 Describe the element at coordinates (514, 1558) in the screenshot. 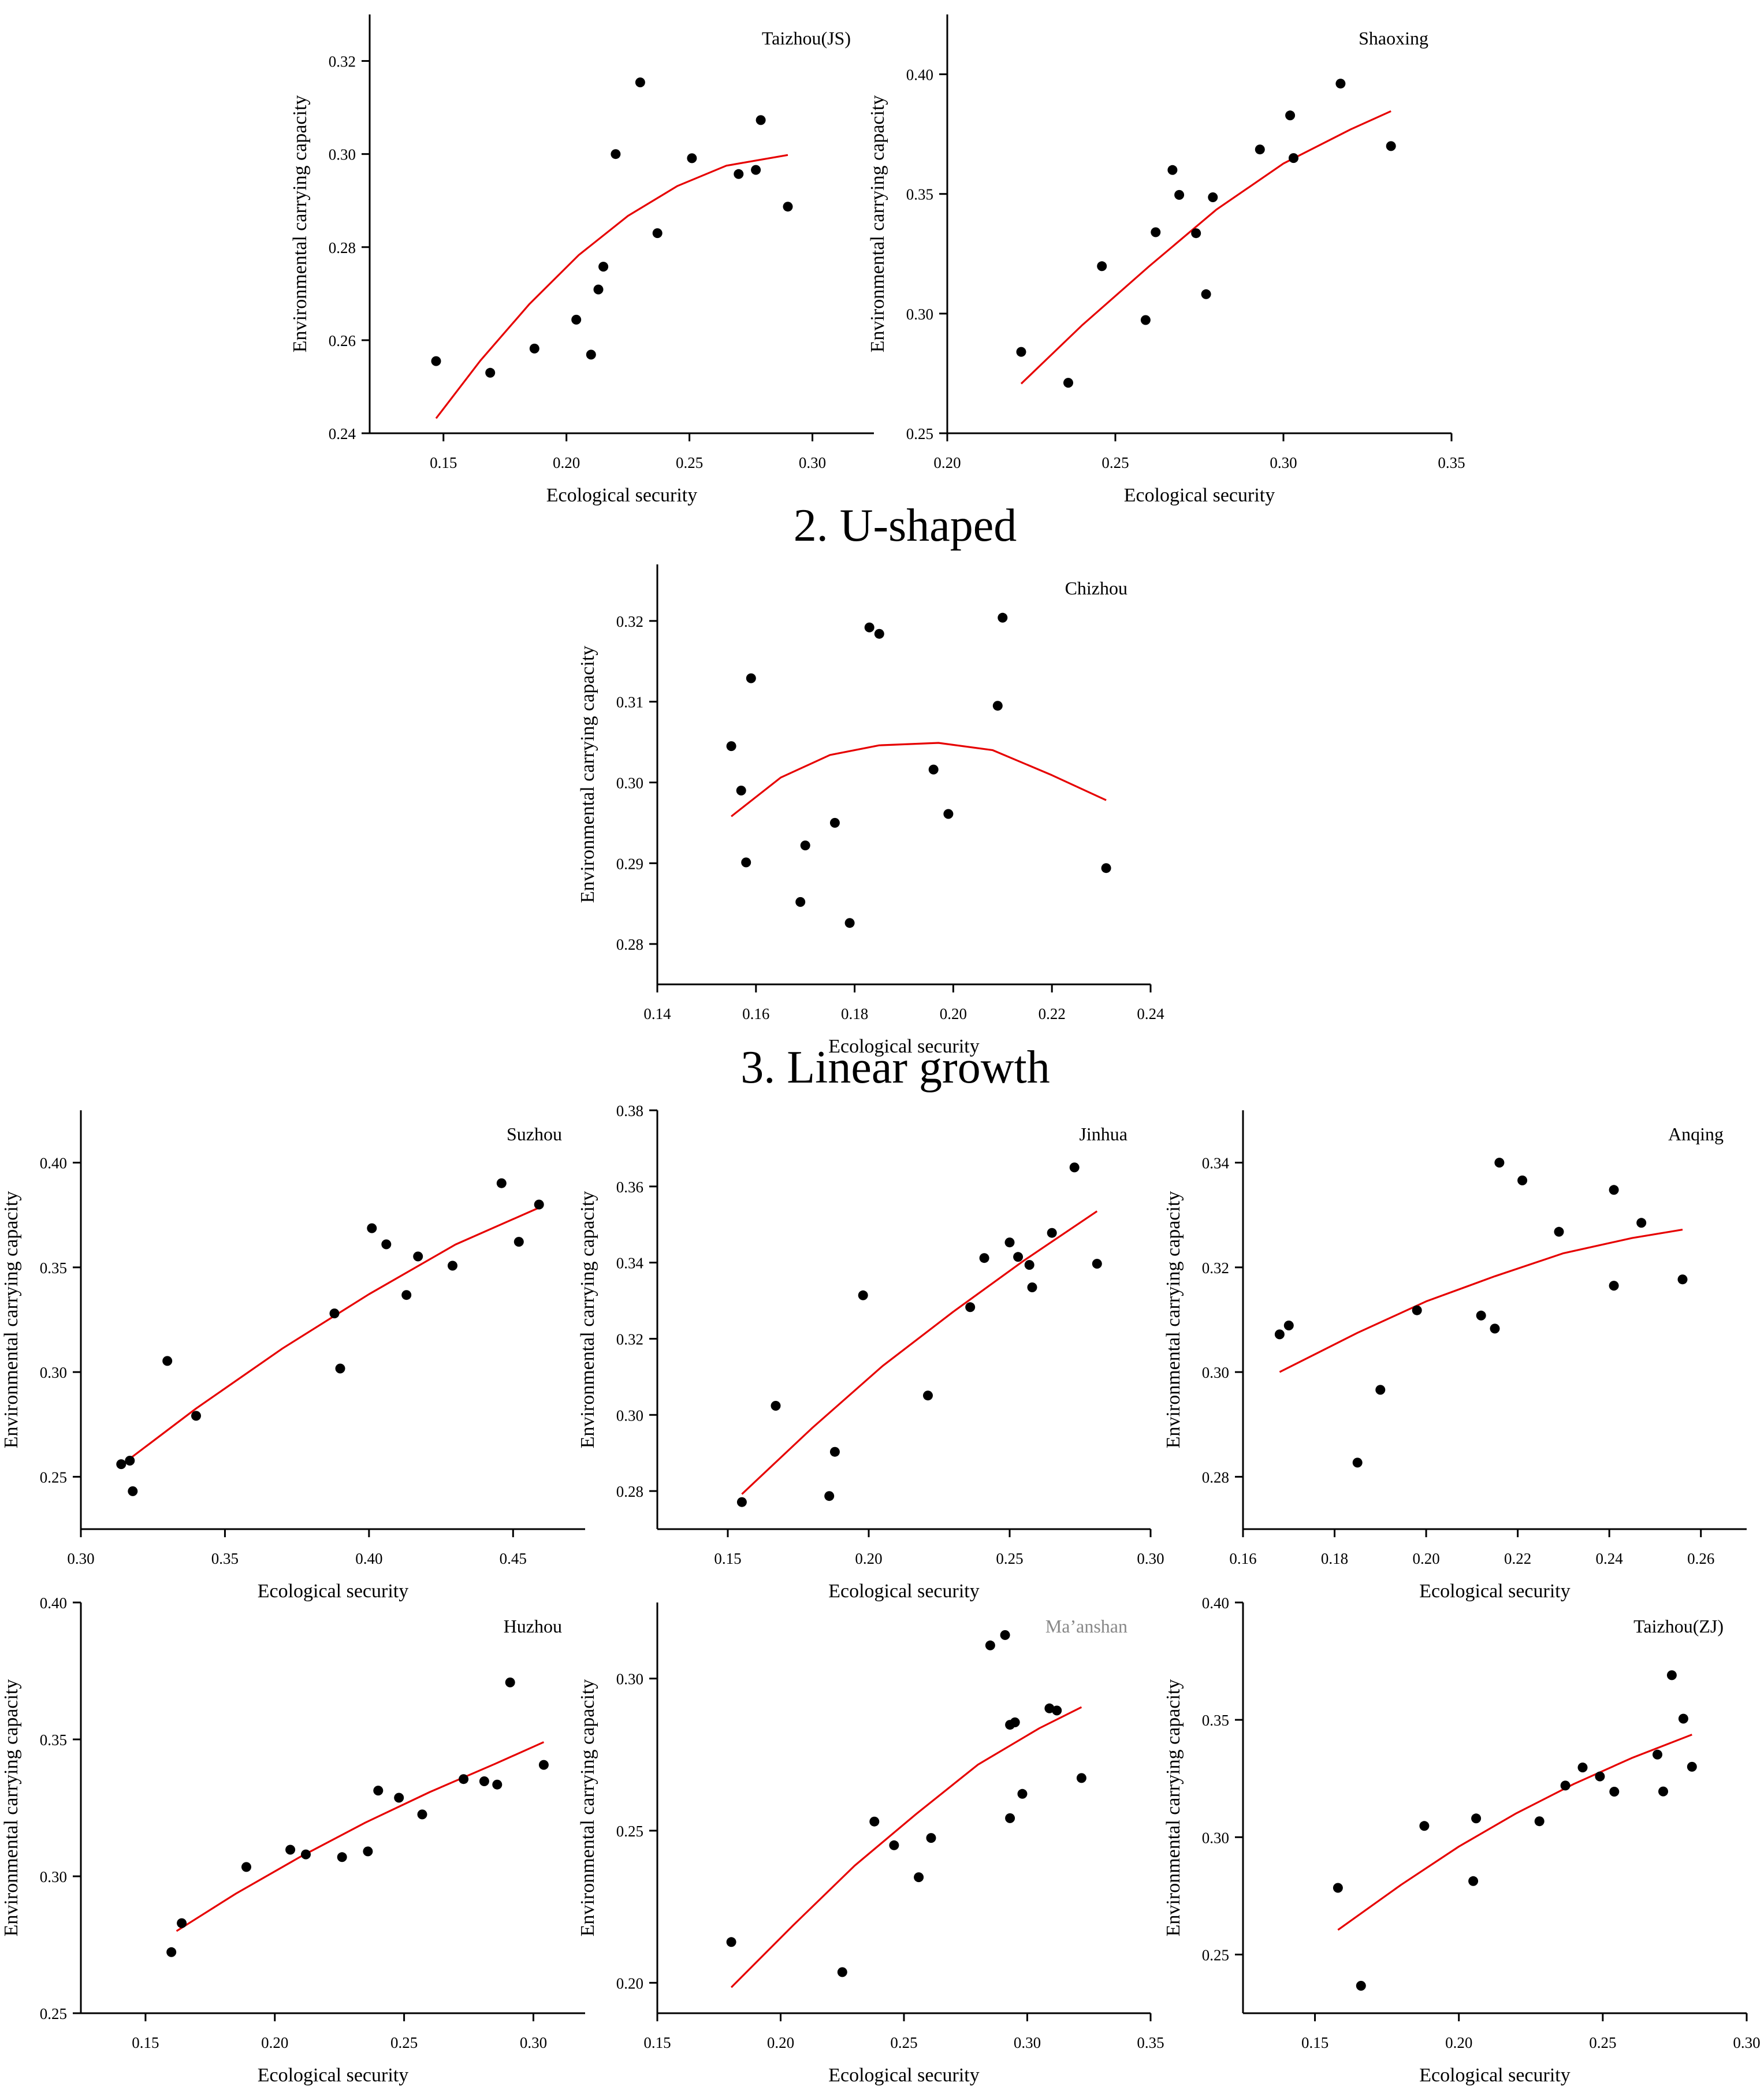

I see `x-tick-label: 0.45` at that location.